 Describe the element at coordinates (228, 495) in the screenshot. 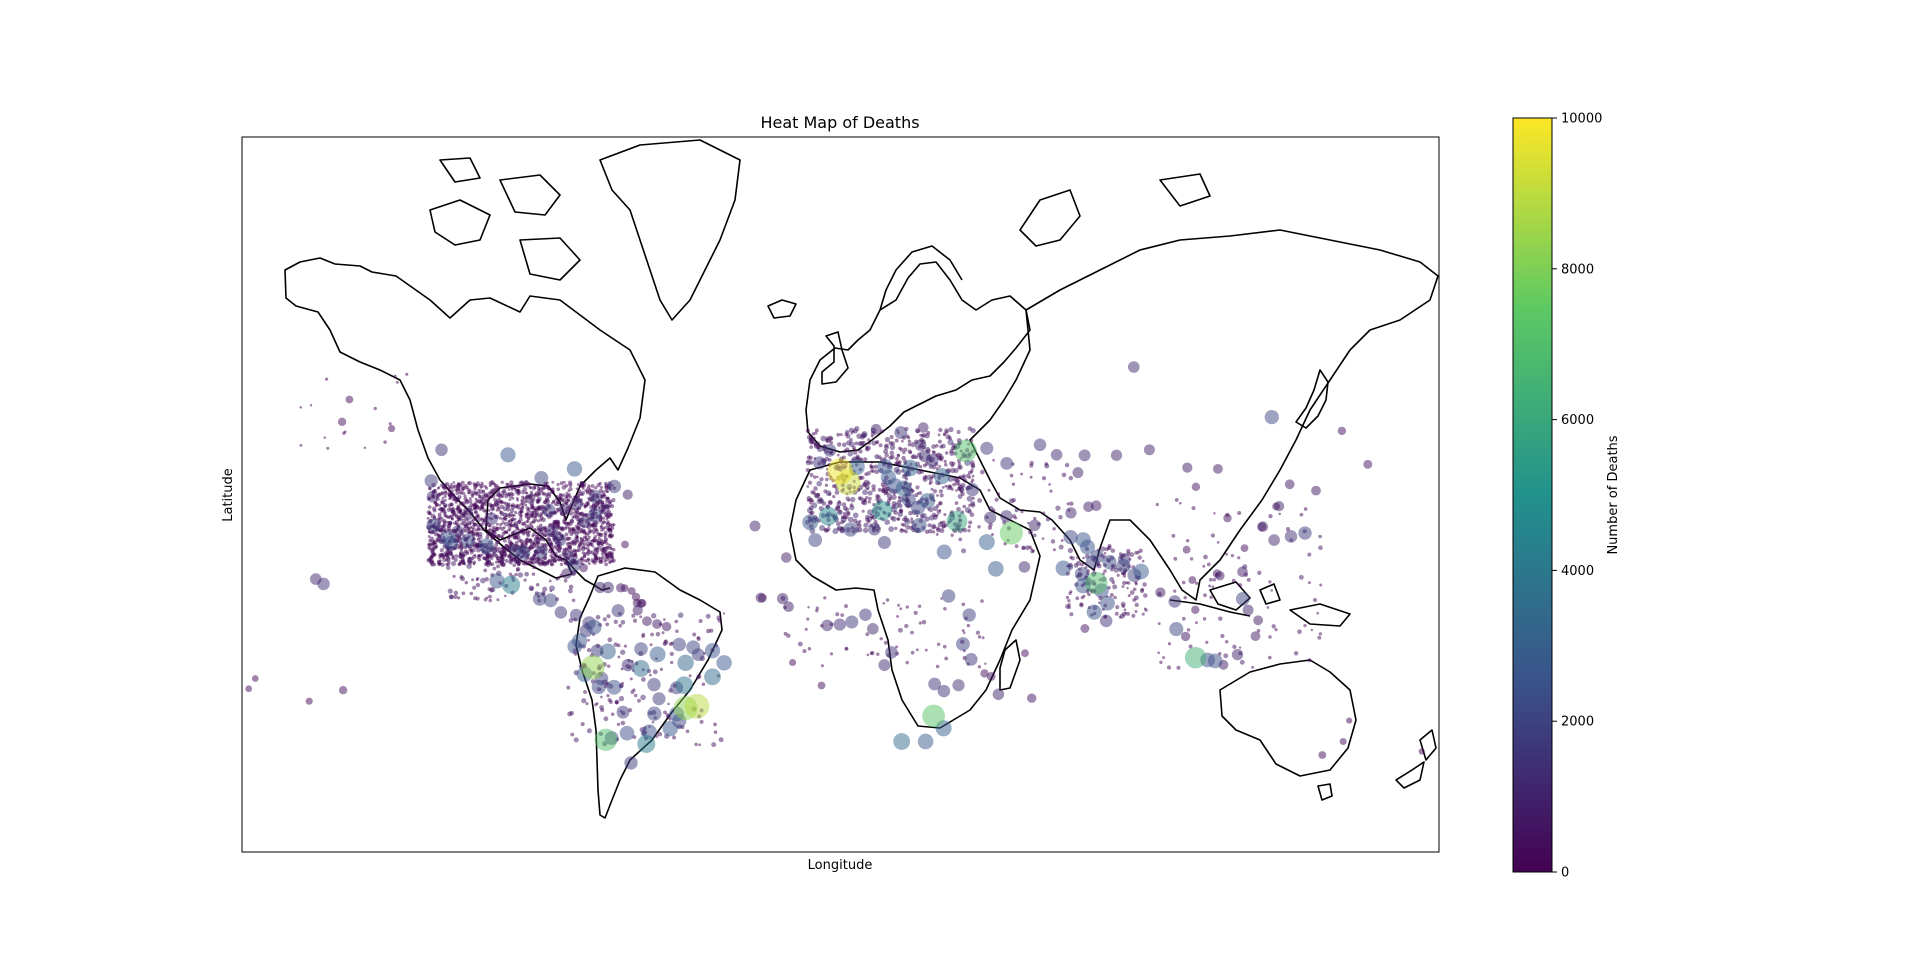

I see `y-axis-label: Latitude` at that location.